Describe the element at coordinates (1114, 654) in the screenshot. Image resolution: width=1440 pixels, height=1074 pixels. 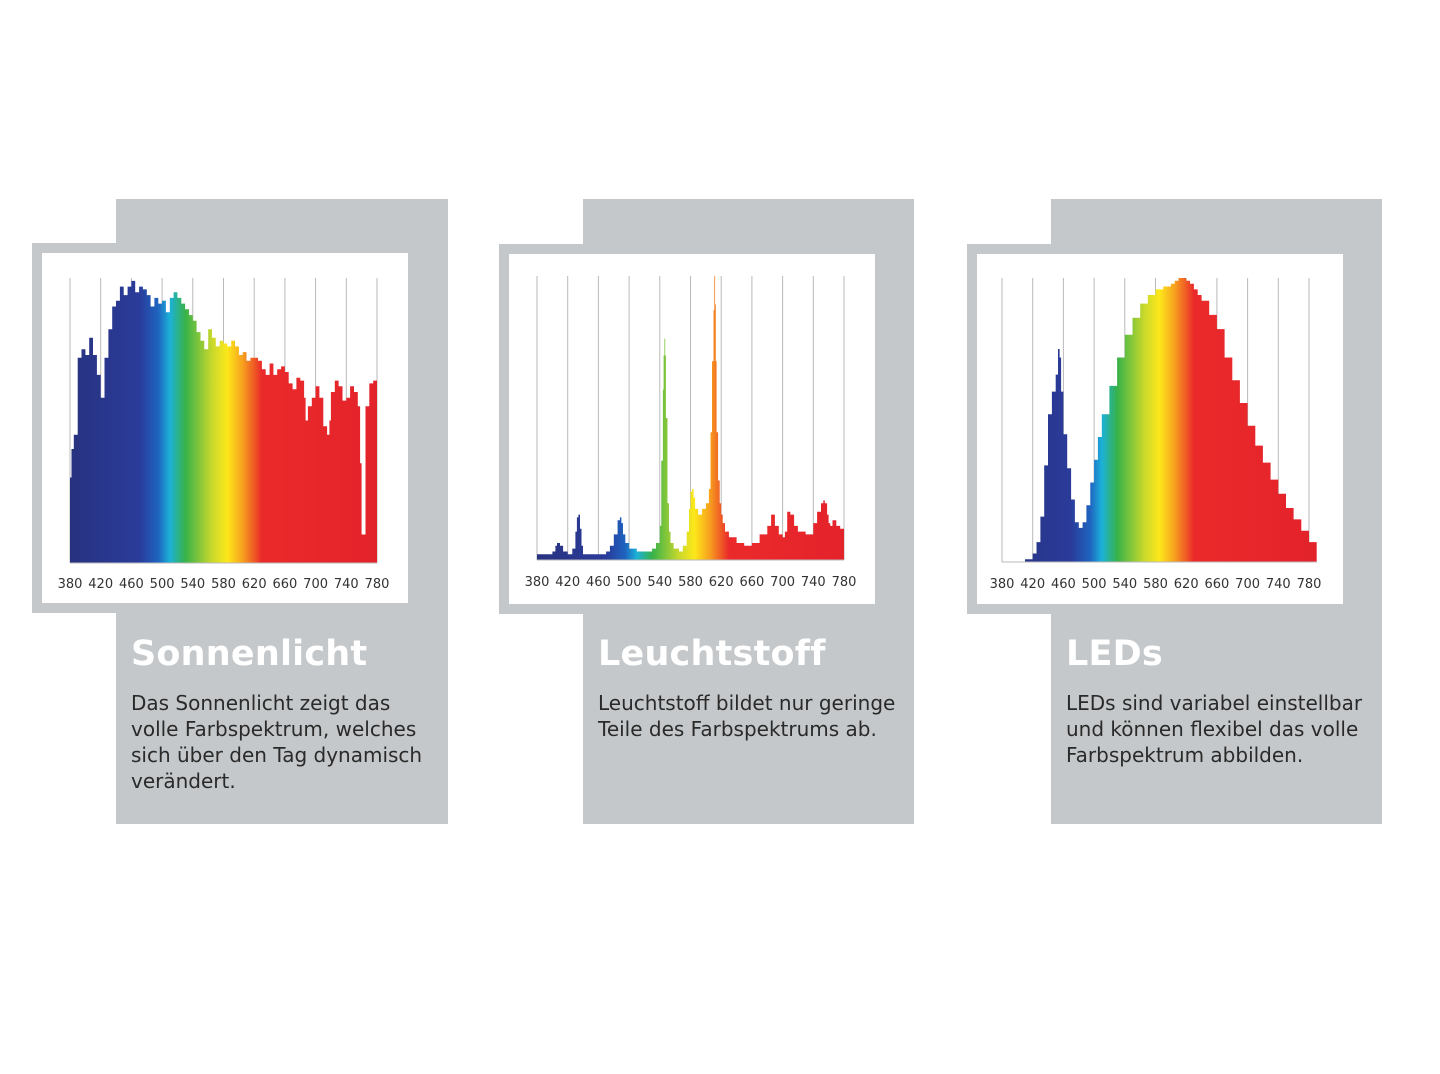
I see `card-title: LEDs` at that location.